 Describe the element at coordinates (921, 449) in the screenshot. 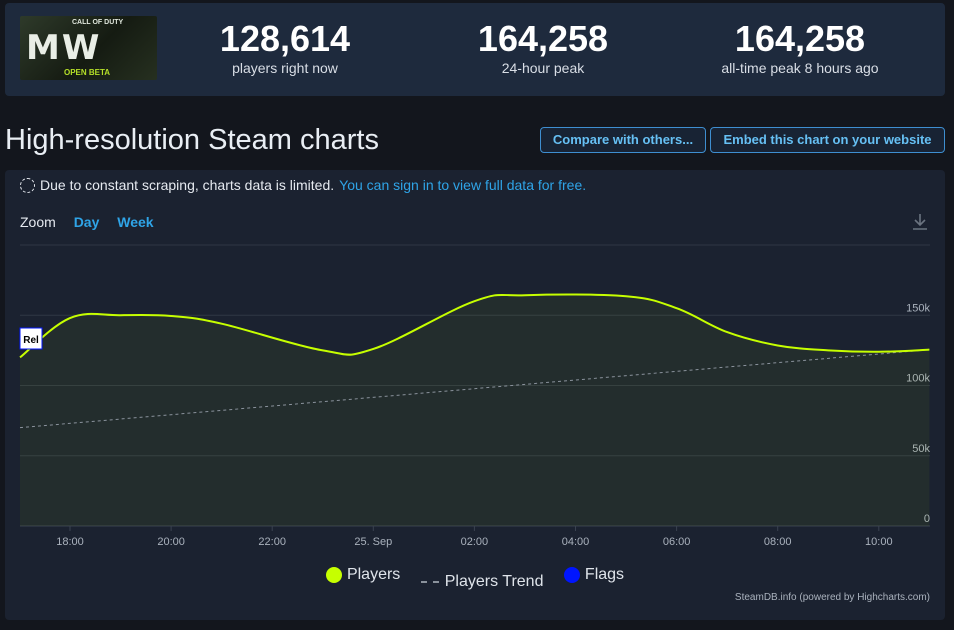

I see `y-tick-label: 50k` at that location.